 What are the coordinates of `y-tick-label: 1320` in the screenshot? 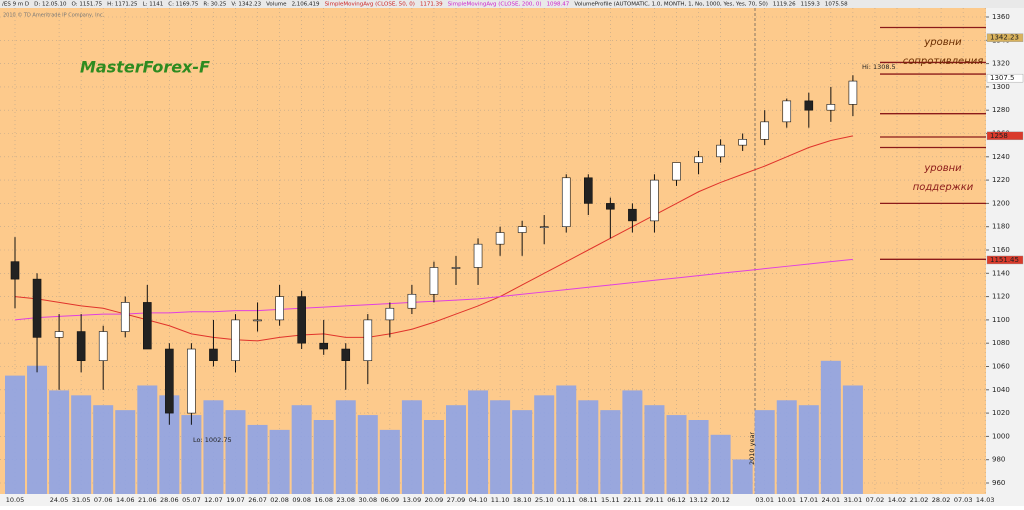 It's located at (1001, 64).